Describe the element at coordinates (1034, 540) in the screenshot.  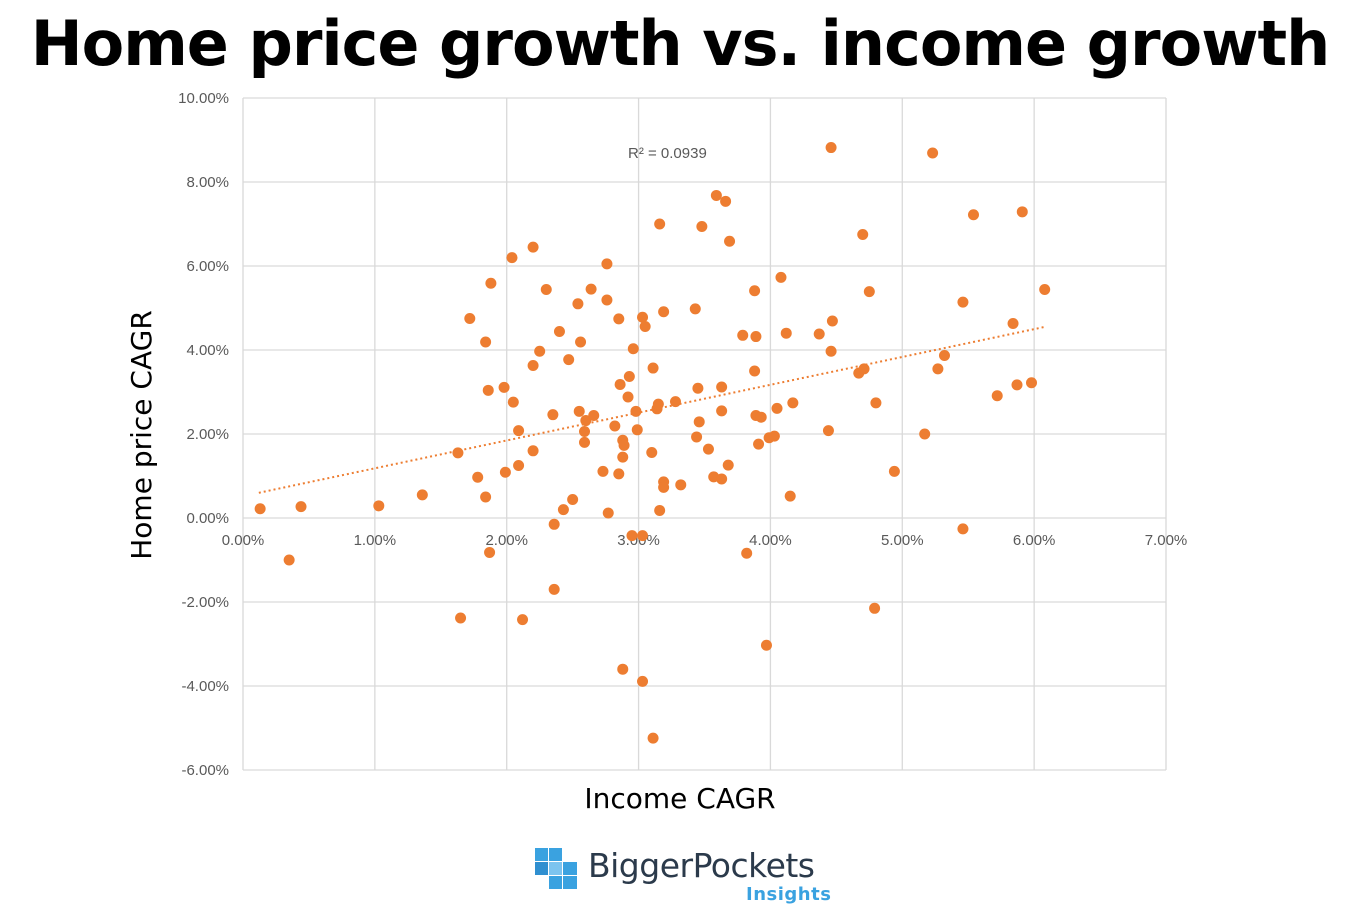
I see `x-tick-label: 6.00%` at that location.